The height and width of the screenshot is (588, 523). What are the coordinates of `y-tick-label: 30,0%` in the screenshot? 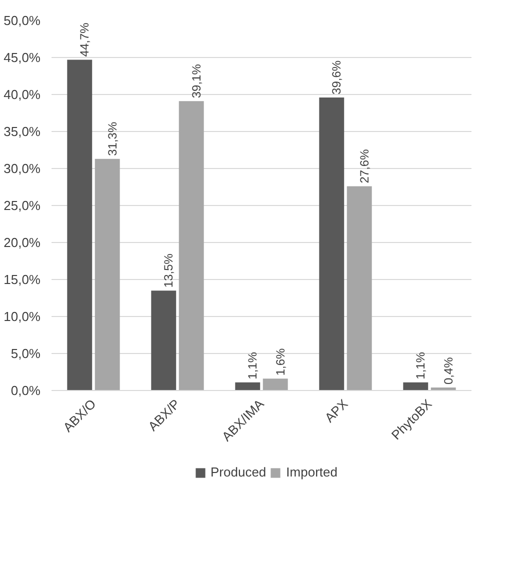 It's located at (22, 168).